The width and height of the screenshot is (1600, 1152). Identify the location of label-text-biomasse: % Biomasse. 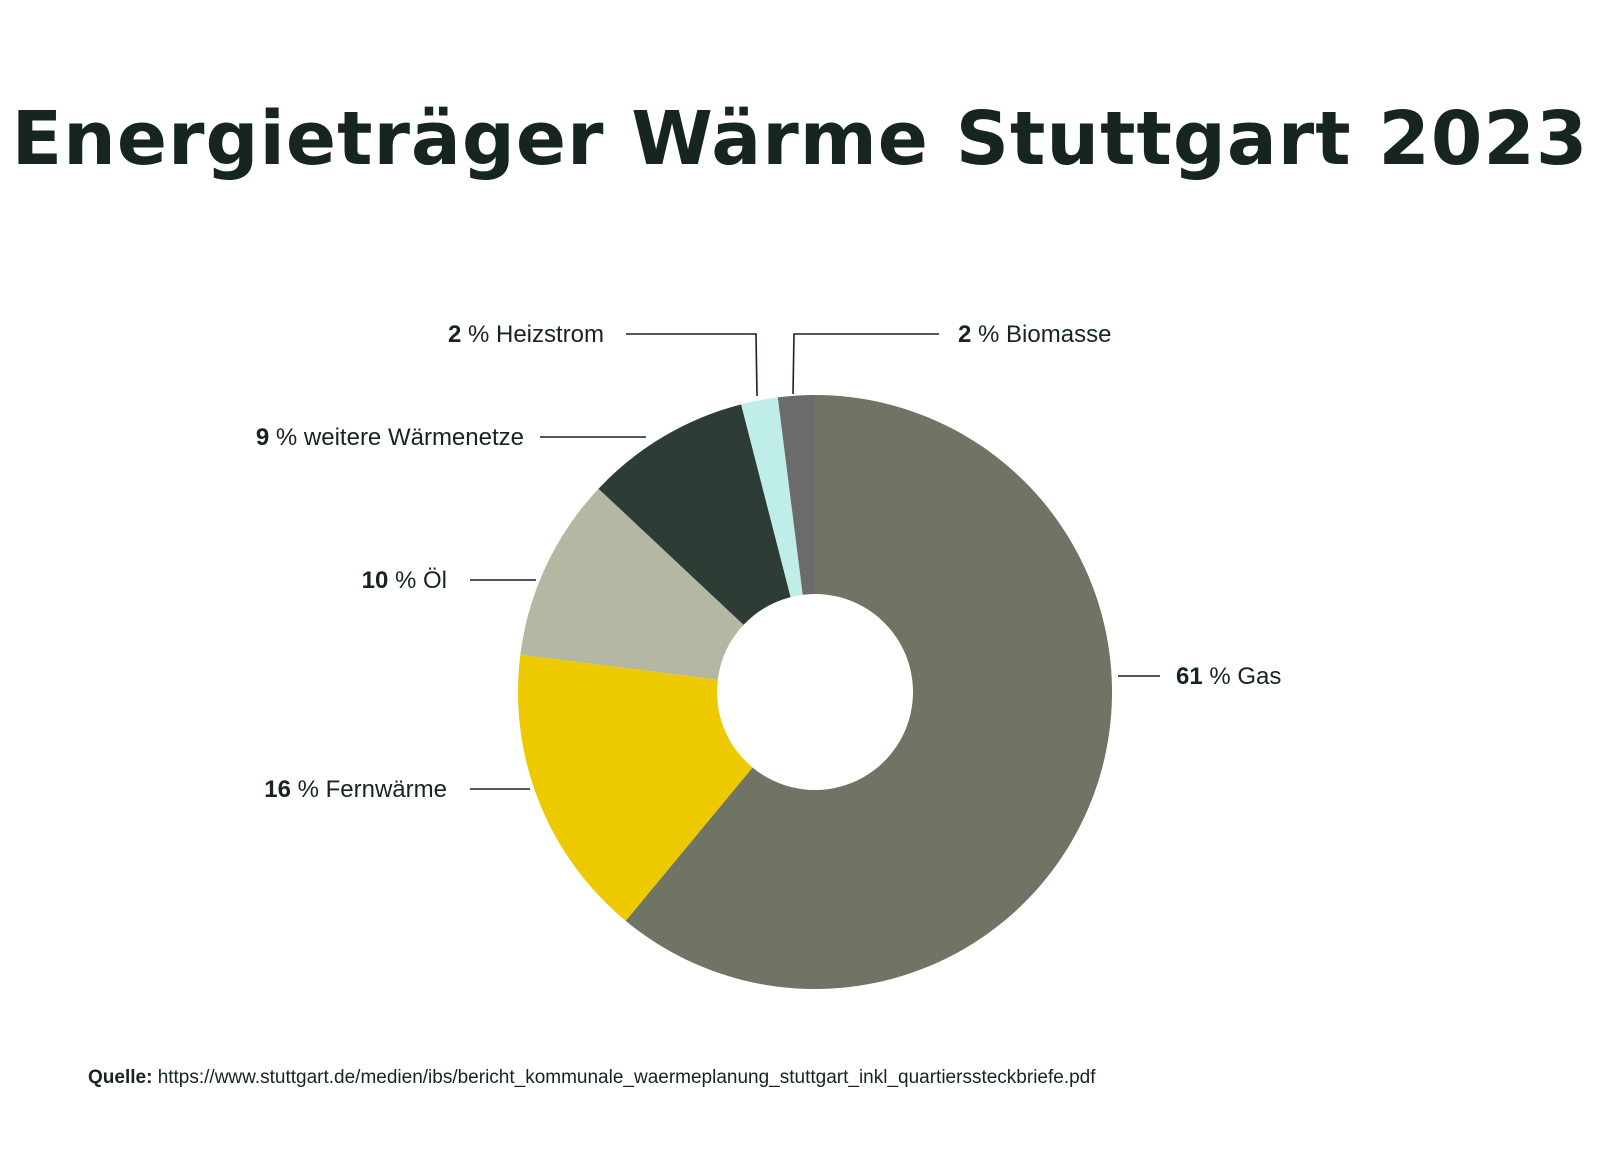
(1041, 334).